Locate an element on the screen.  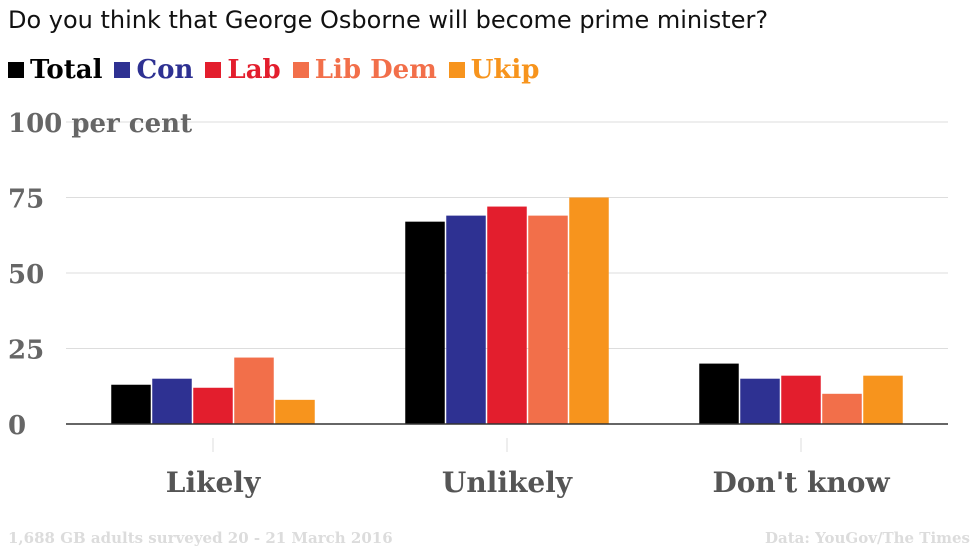
y-tick-label: 0 is located at coordinates (17, 426).